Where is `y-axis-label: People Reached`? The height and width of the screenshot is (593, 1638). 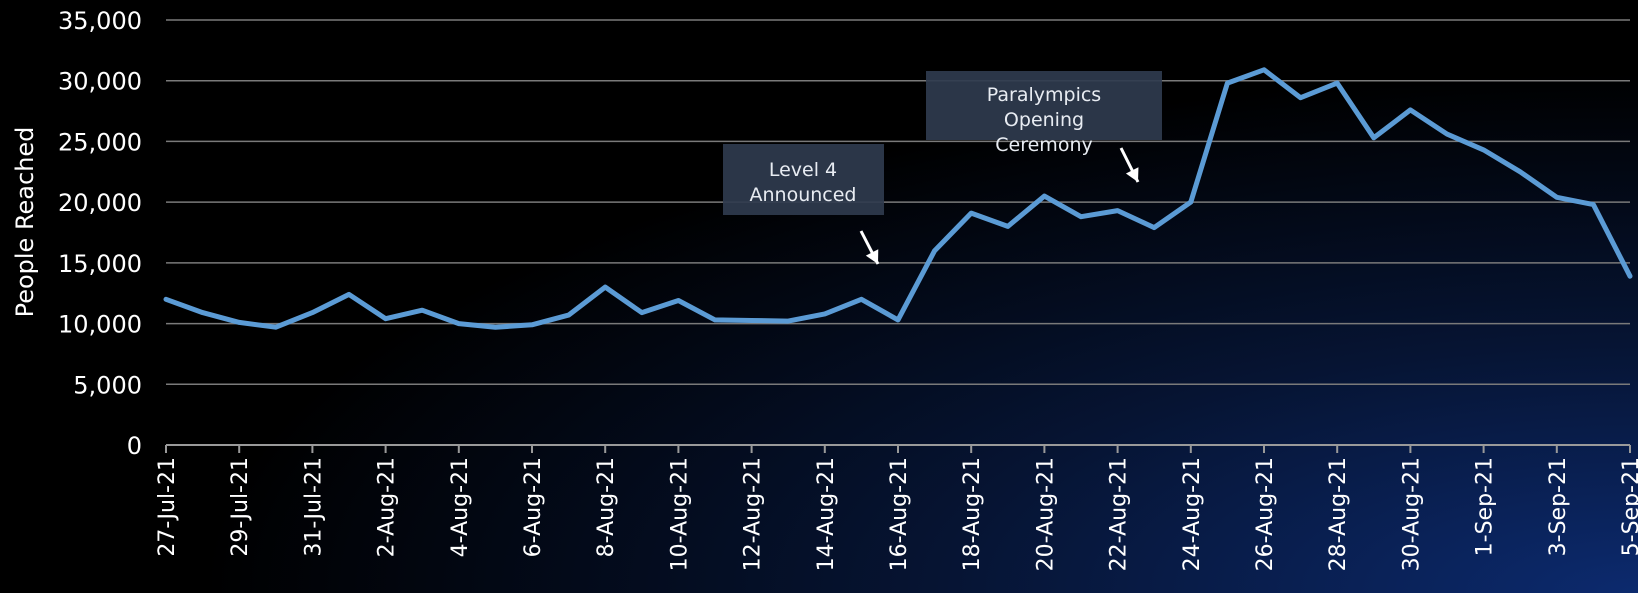 y-axis-label: People Reached is located at coordinates (25, 222).